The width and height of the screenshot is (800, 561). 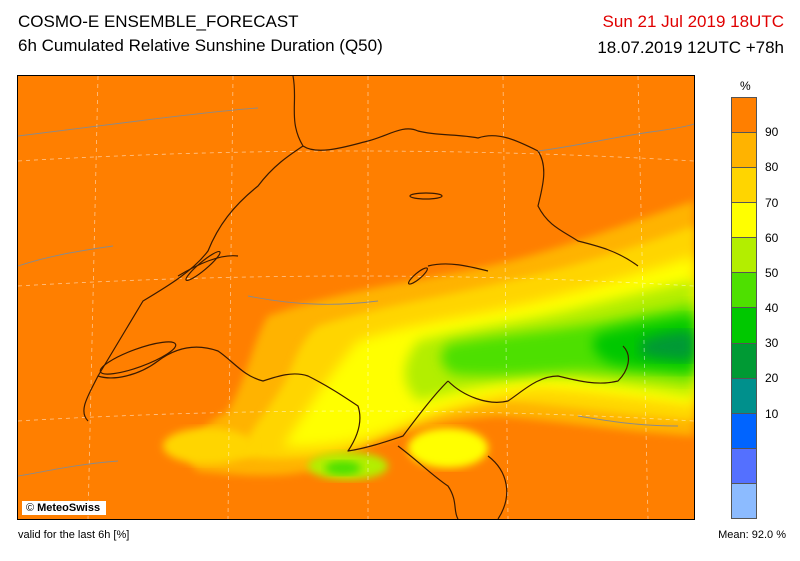 I want to click on legend-tick-label: 80, so click(x=772, y=167).